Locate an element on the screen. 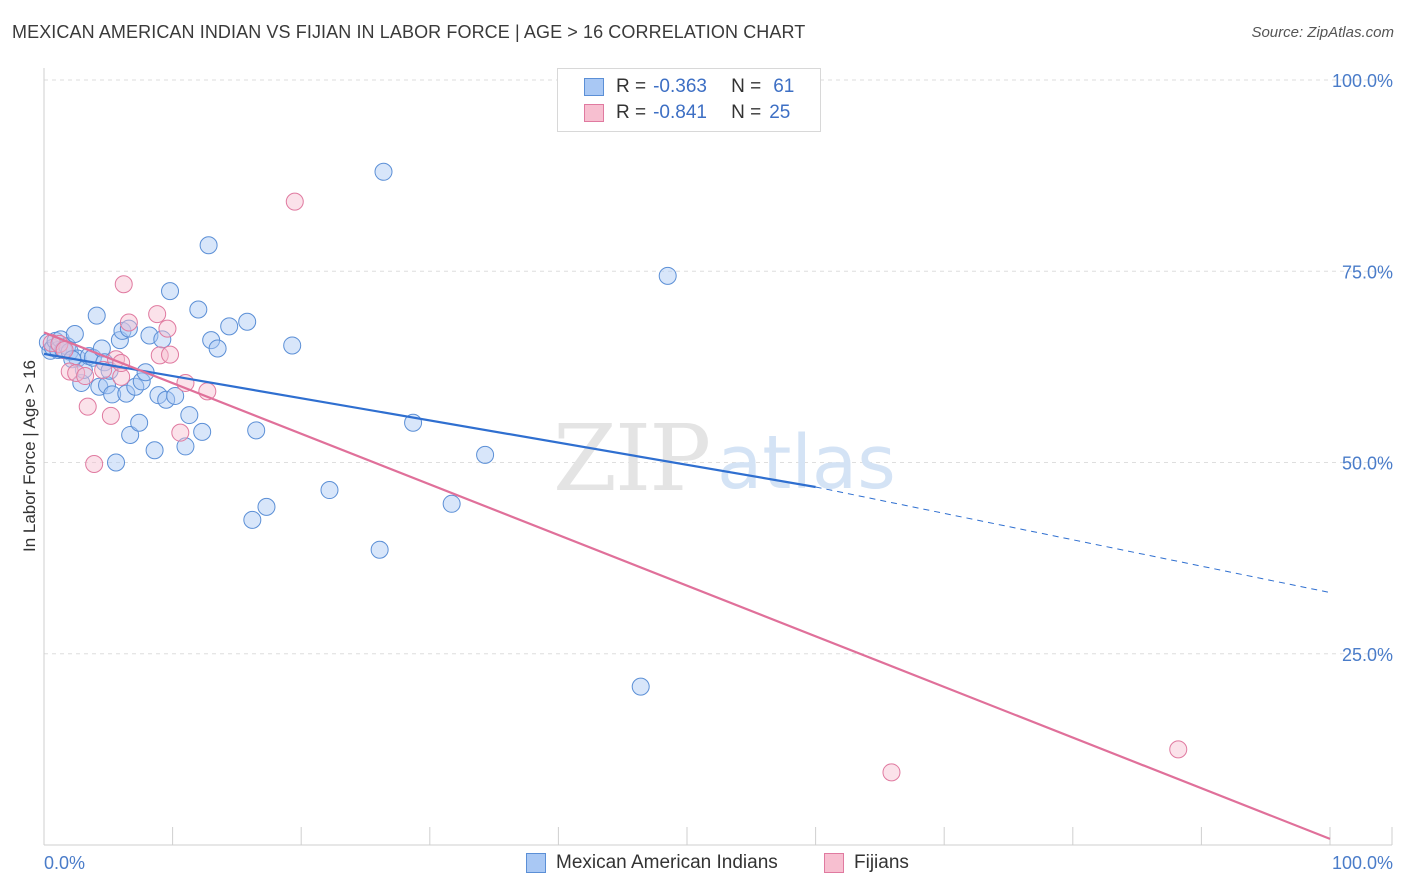 The image size is (1406, 892). y-tick-label: 25.0% is located at coordinates (1367, 655).